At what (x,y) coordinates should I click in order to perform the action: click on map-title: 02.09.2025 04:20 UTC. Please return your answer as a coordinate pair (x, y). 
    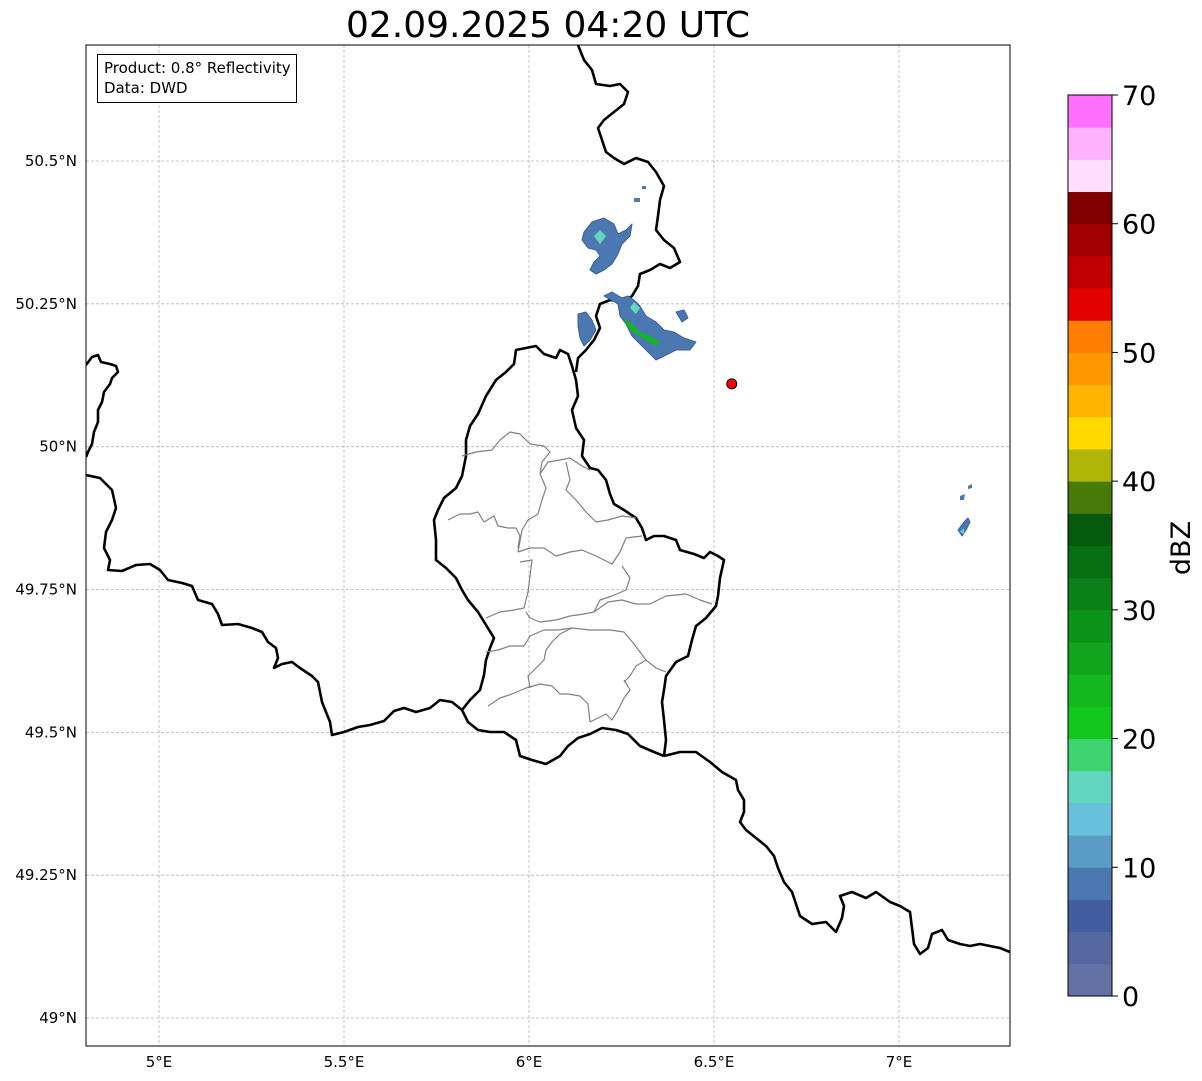
    Looking at the image, I should click on (548, 25).